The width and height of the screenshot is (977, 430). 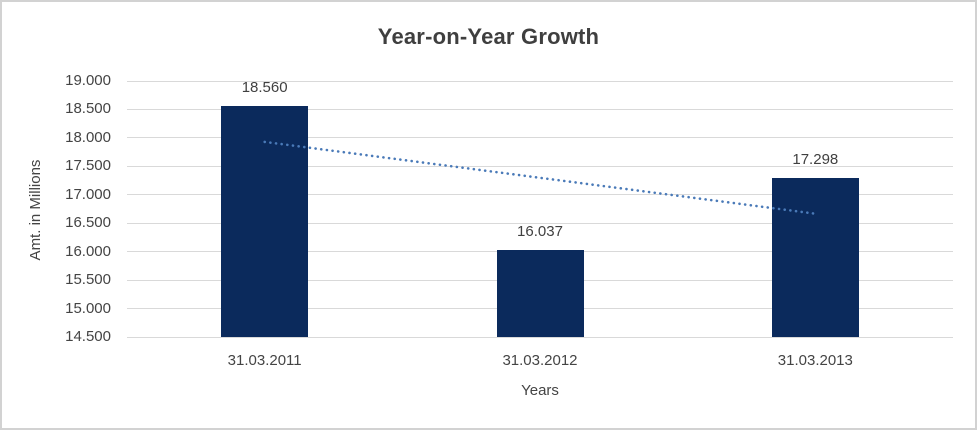 What do you see at coordinates (540, 390) in the screenshot?
I see `x-axis-title: Years` at bounding box center [540, 390].